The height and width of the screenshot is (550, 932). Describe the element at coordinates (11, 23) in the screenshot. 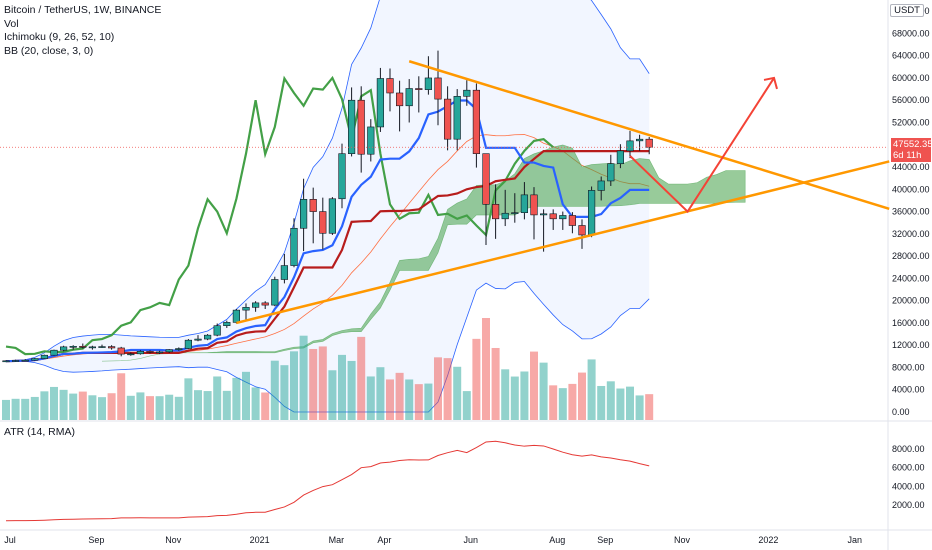

I see `legend-vol: Vol` at that location.